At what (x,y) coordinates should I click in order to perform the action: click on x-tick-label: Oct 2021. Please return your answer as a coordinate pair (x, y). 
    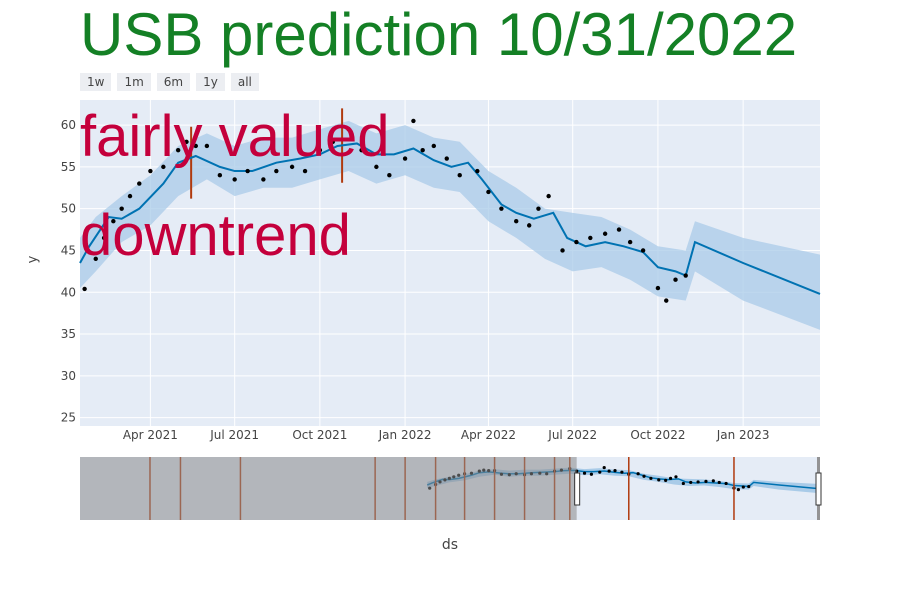
    Looking at the image, I should click on (319, 435).